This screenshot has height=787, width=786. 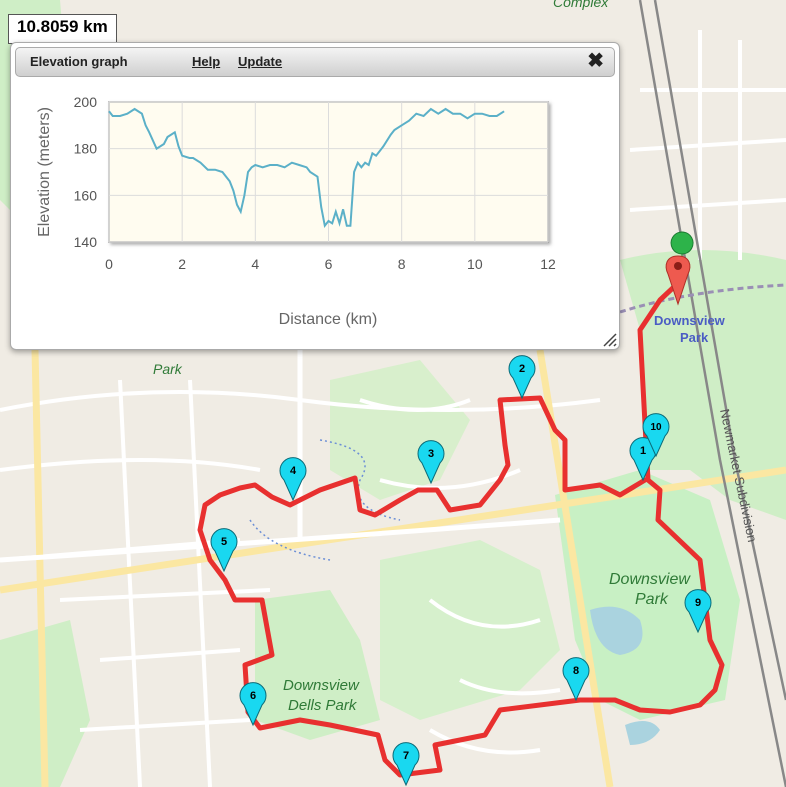 I want to click on y-tick-label: 200, so click(x=86, y=102).